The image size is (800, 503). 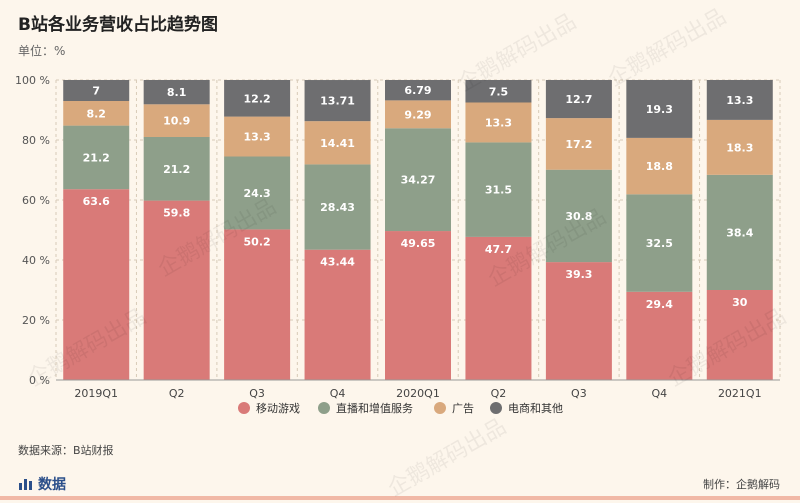 I want to click on y-tick-label: 20 %, so click(x=36, y=320).